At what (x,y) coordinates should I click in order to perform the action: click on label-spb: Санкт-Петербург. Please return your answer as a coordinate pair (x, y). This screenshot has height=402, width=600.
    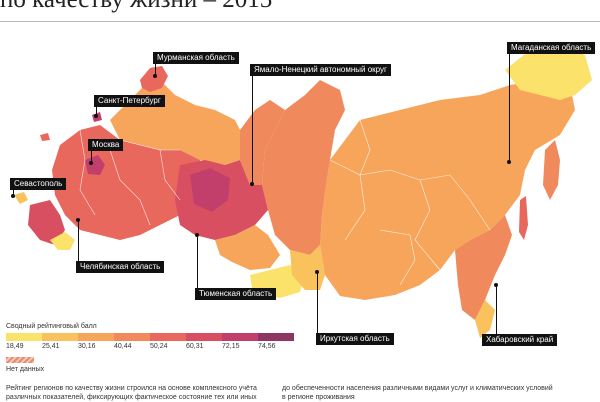
    Looking at the image, I should click on (129, 101).